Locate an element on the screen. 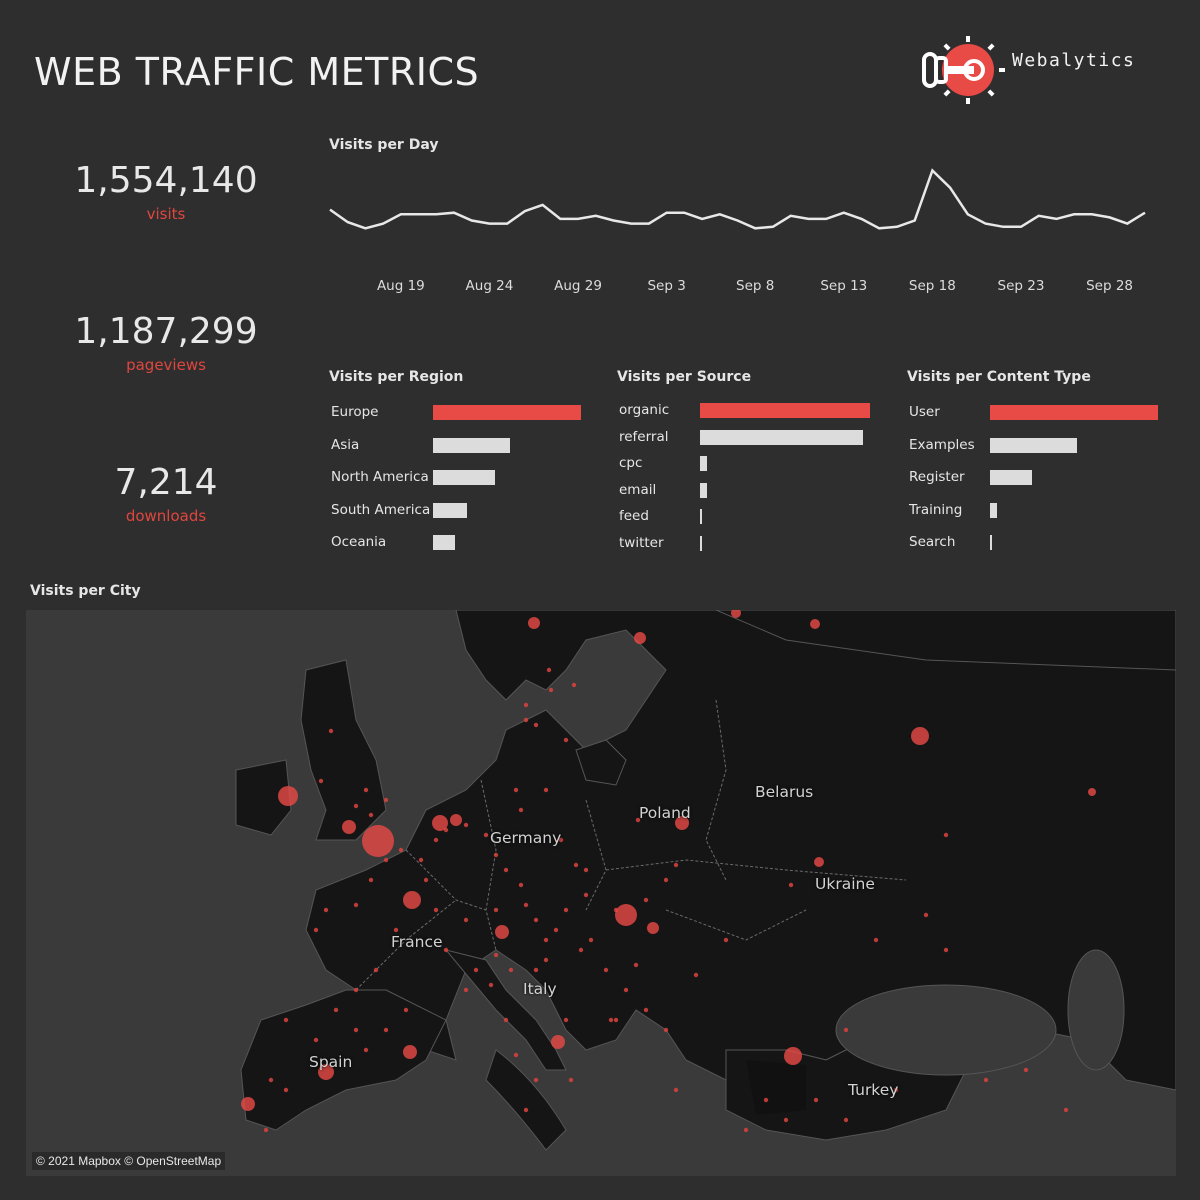 This screenshot has width=1200, height=1200. bar-row: South America is located at coordinates (455, 510).